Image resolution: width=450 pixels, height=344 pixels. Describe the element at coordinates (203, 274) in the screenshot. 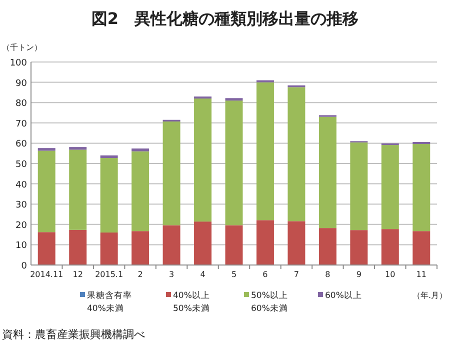

I see `x-tick-label: 4` at that location.